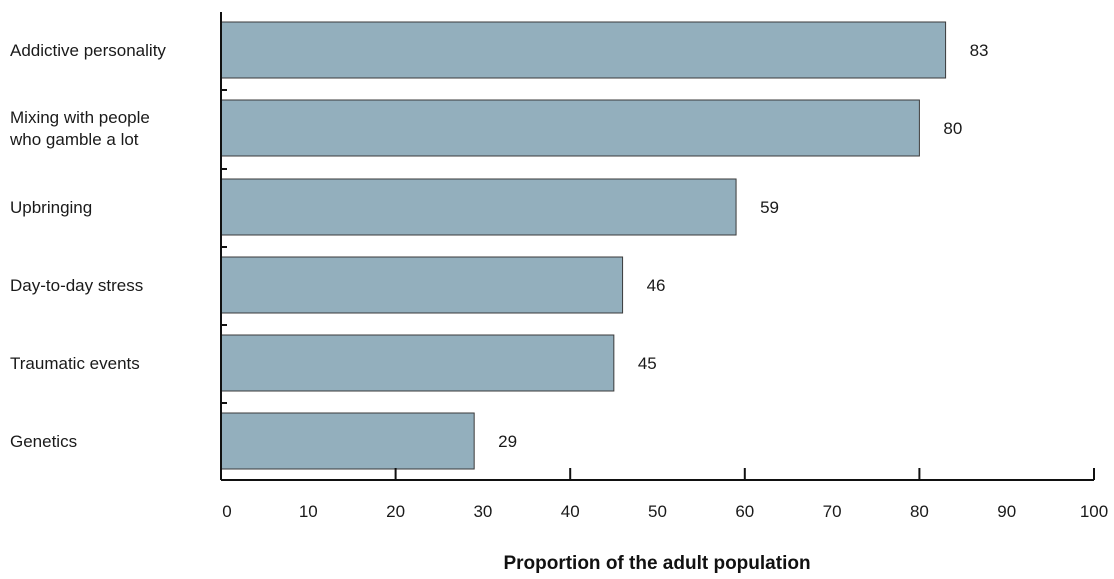 The height and width of the screenshot is (579, 1114). Describe the element at coordinates (570, 511) in the screenshot. I see `x-tick-label: 40` at that location.